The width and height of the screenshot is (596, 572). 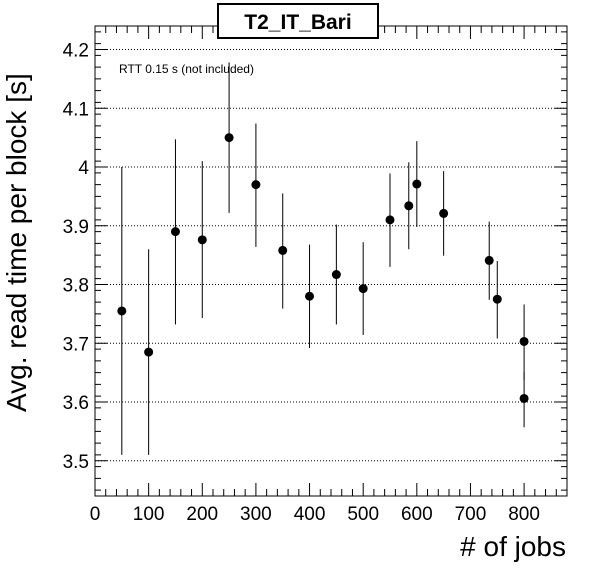 What do you see at coordinates (310, 514) in the screenshot?
I see `x-tick-label: 400` at bounding box center [310, 514].